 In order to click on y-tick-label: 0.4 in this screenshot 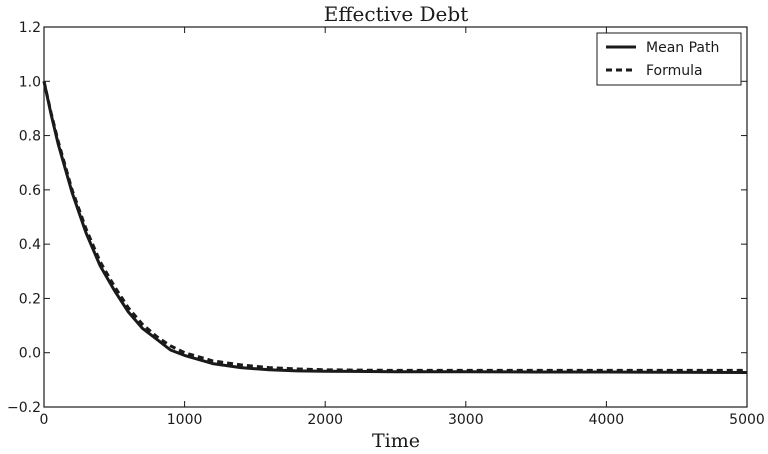, I will do `click(30, 245)`.